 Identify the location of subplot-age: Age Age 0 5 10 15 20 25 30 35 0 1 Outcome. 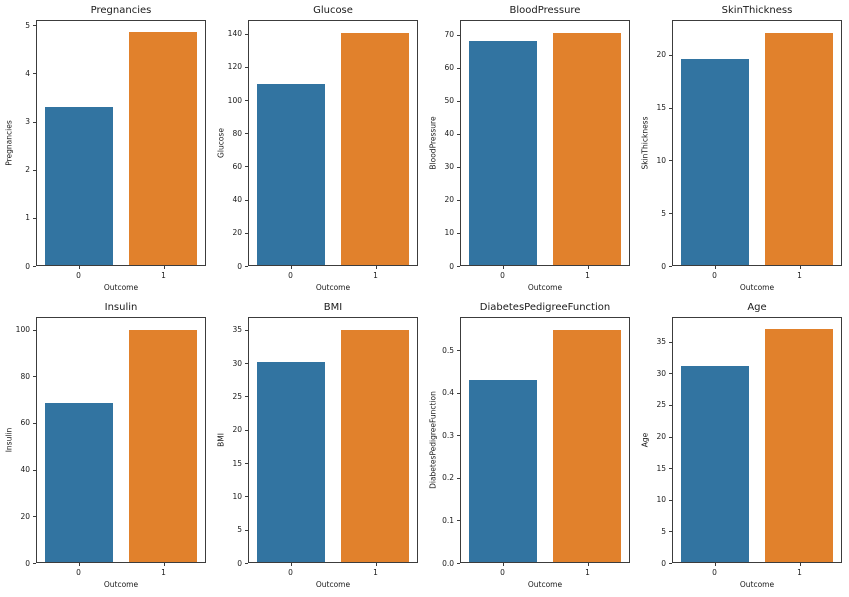
(742, 447).